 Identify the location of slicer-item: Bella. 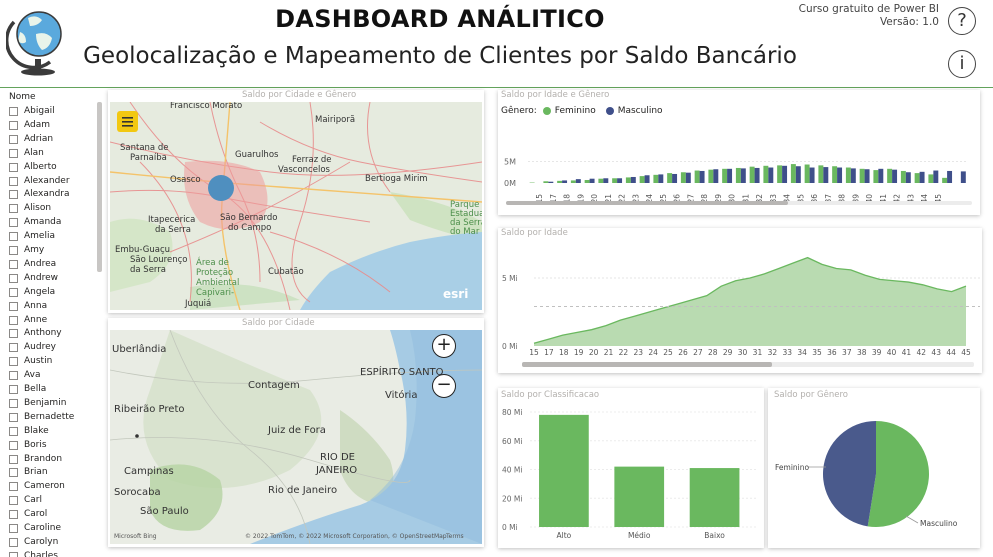
(27, 389).